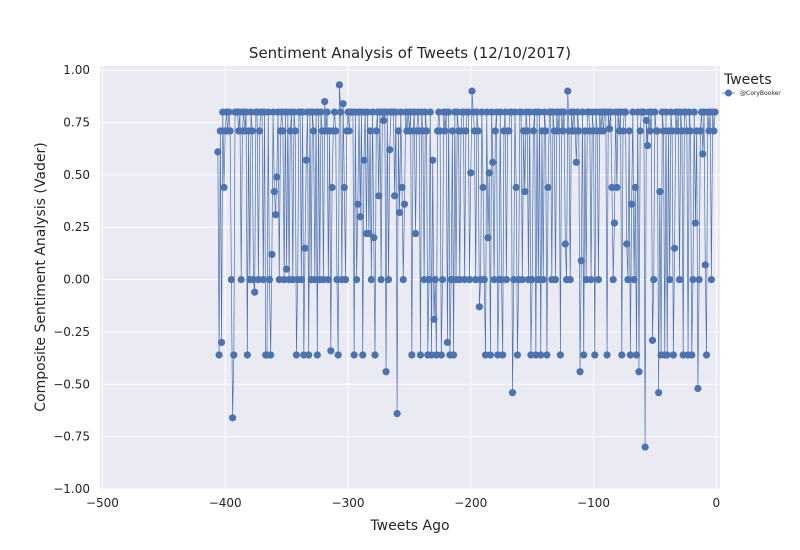  I want to click on x-tick-label: −500, so click(102, 503).